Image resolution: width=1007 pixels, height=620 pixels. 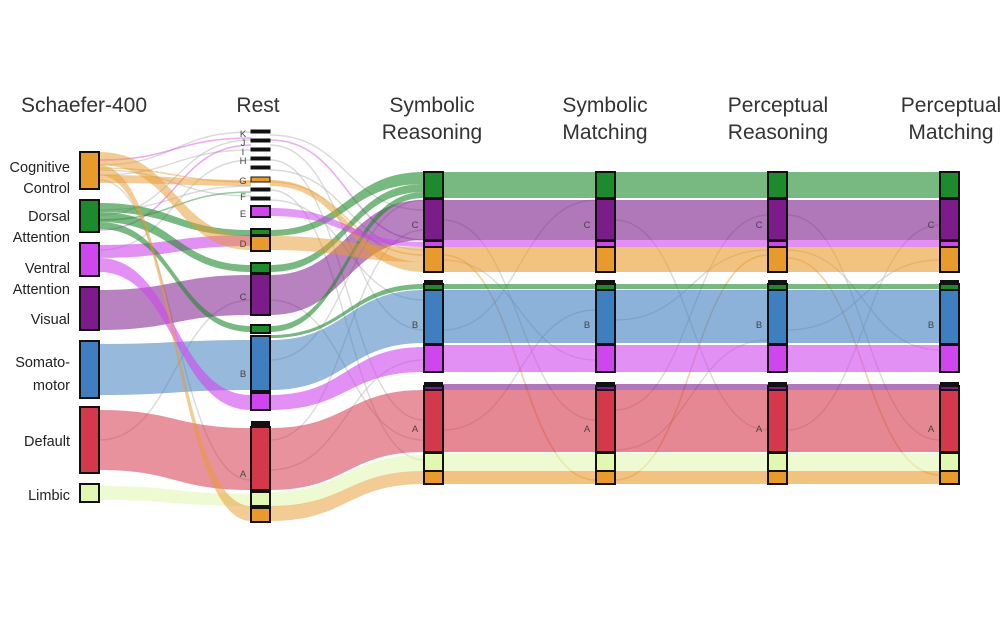 What do you see at coordinates (41, 238) in the screenshot?
I see `network-label: Attention` at bounding box center [41, 238].